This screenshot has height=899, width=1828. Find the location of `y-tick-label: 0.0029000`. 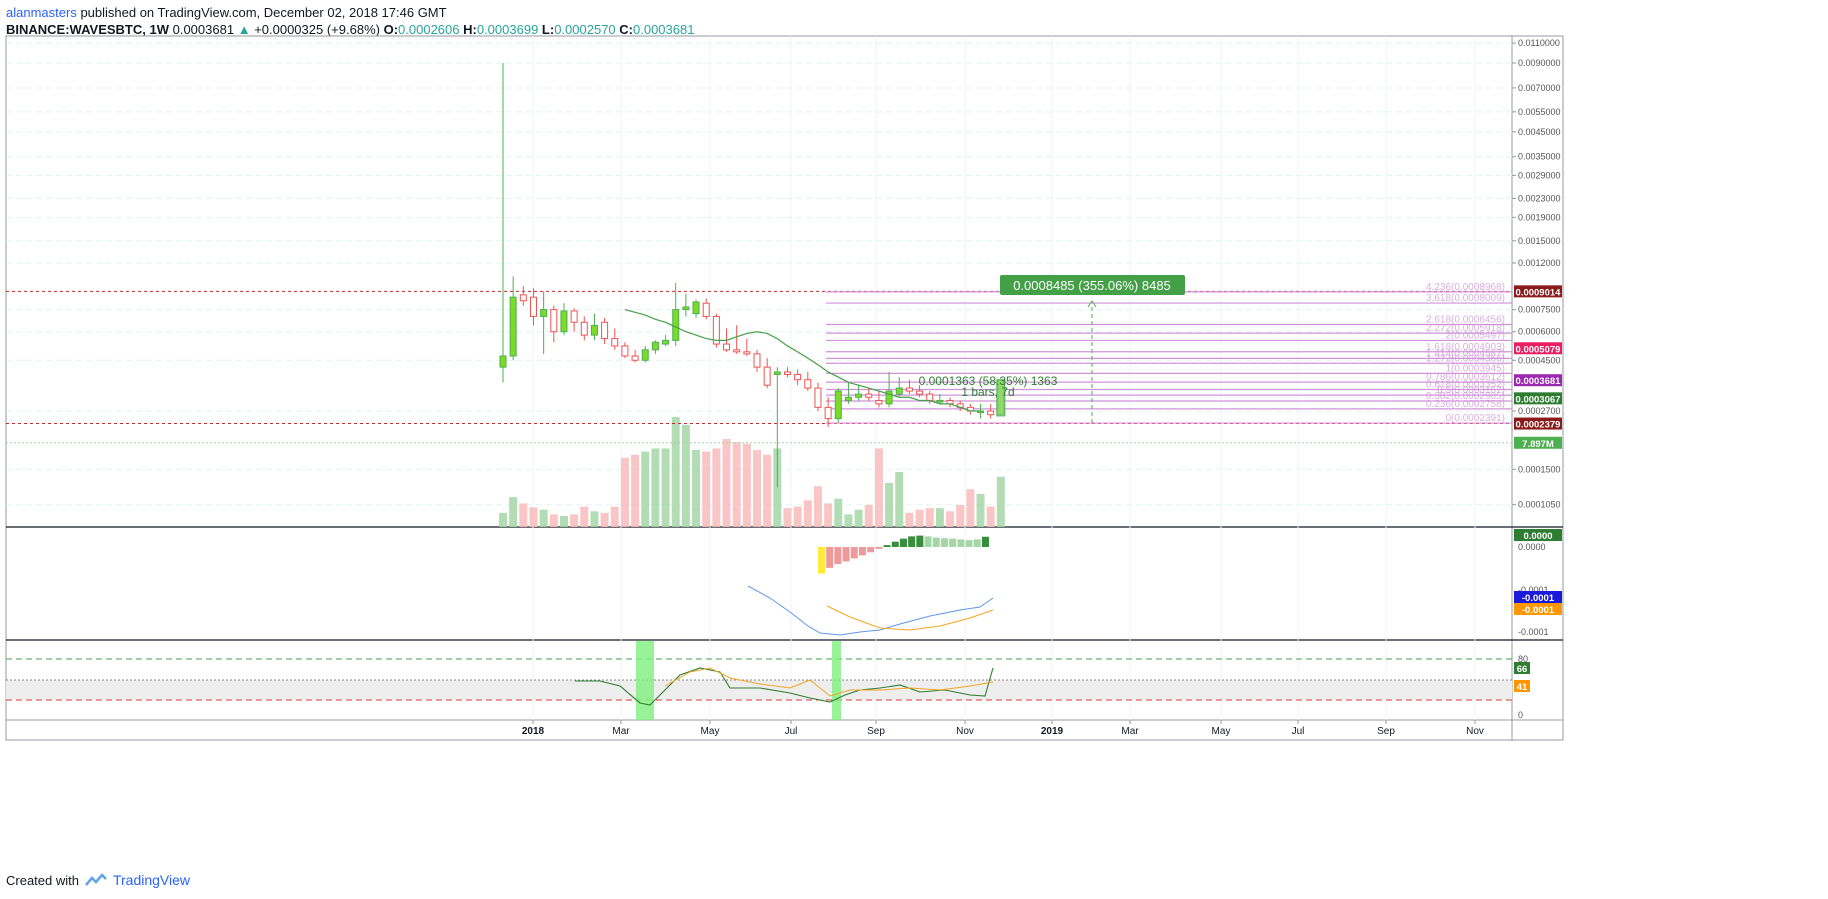

y-tick-label: 0.0029000 is located at coordinates (1539, 175).